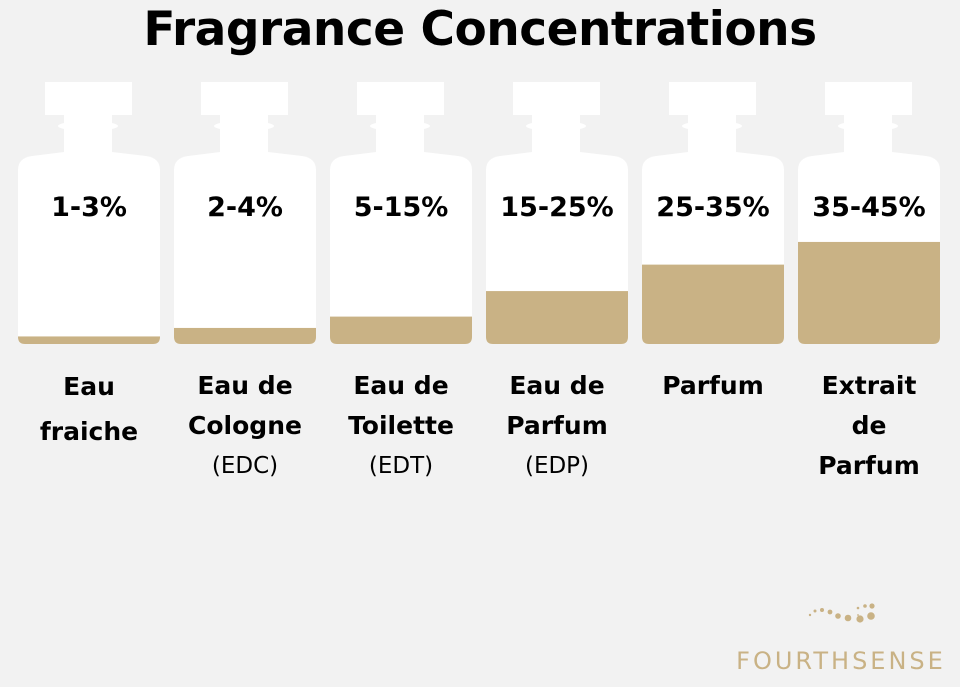 The image size is (960, 687). I want to click on bottle-5: 25-35%, so click(713, 213).